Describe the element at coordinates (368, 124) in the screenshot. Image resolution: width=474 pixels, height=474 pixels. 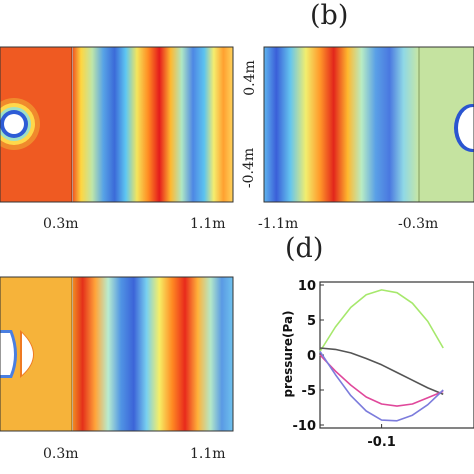
I see `panel-b-field` at that location.